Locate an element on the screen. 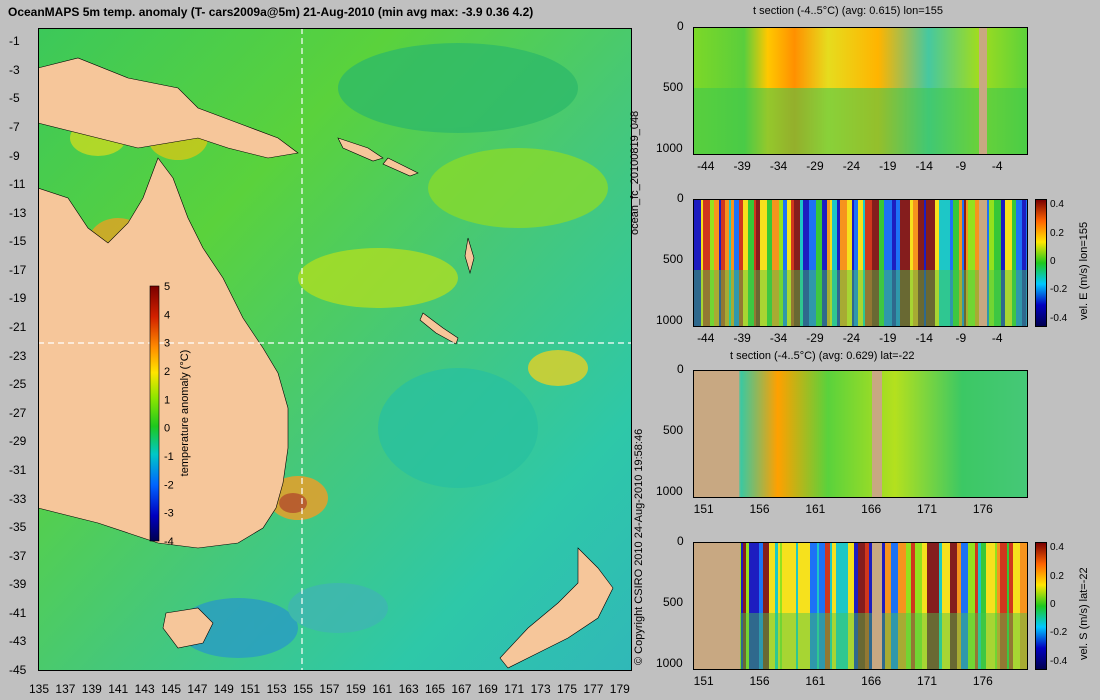 The width and height of the screenshot is (1100, 700). panel3-section is located at coordinates (860, 434).